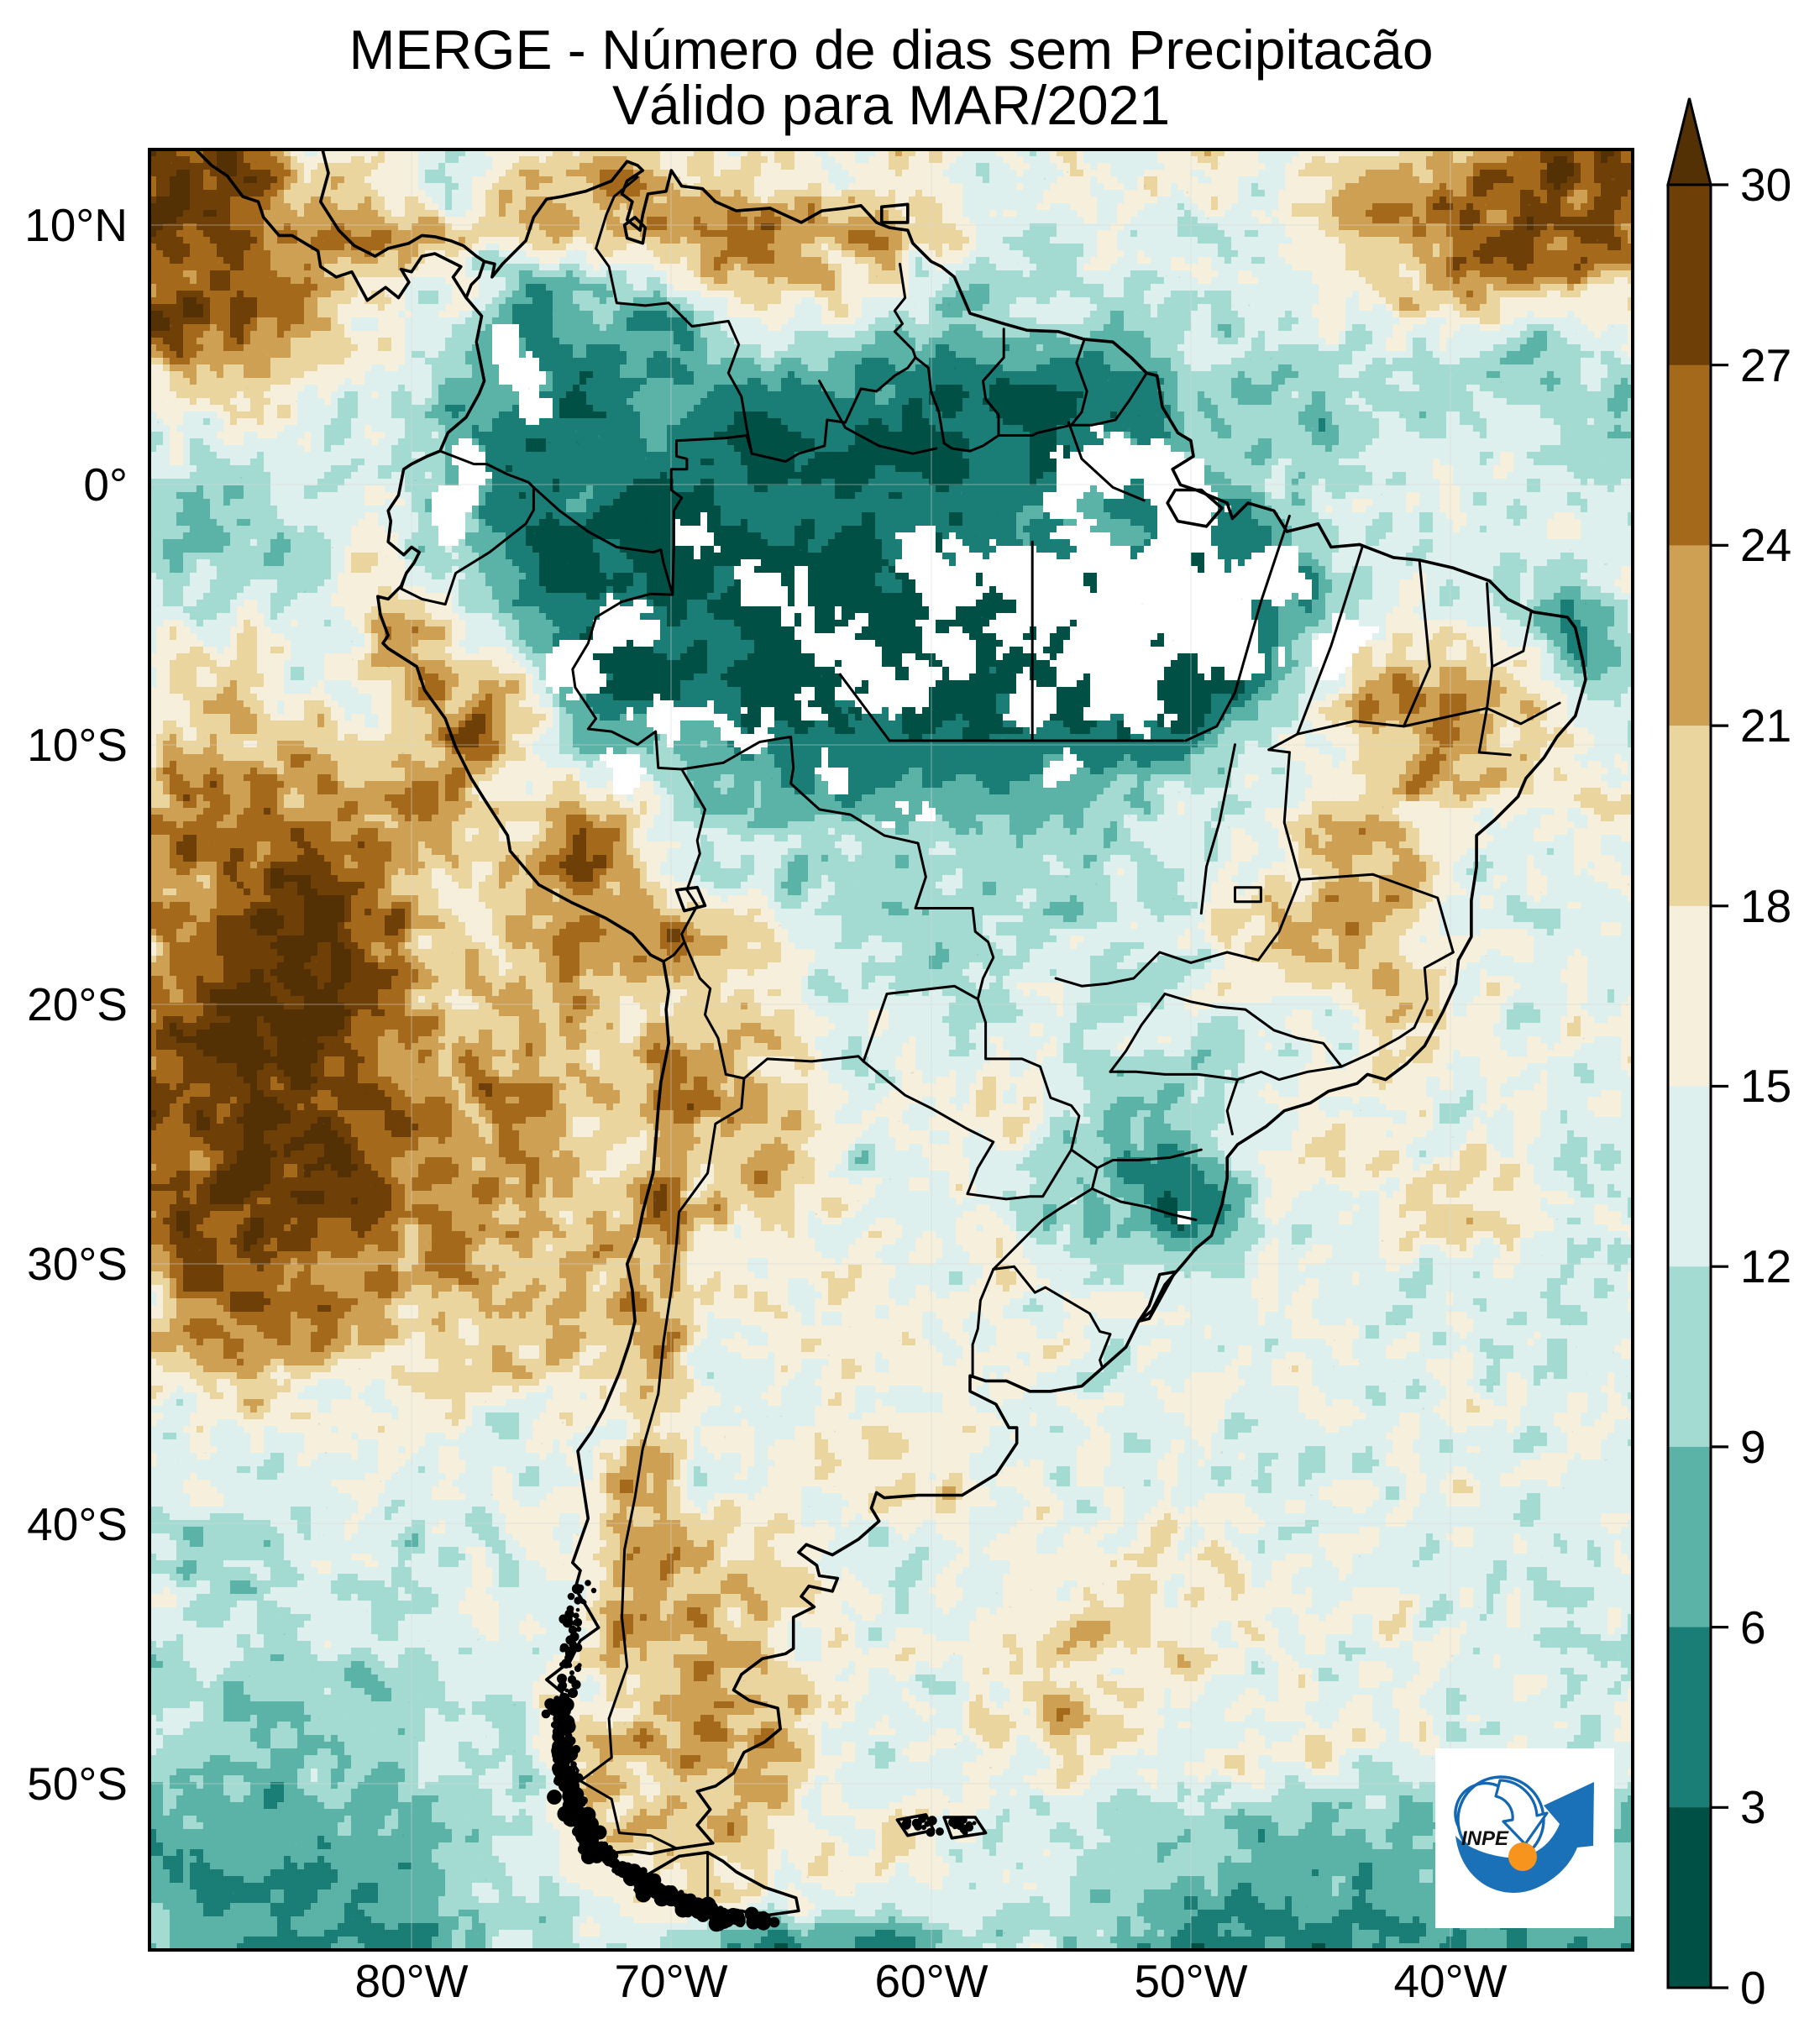 This screenshot has width=1804, height=2044. I want to click on svg-text: 0°, so click(105, 485).